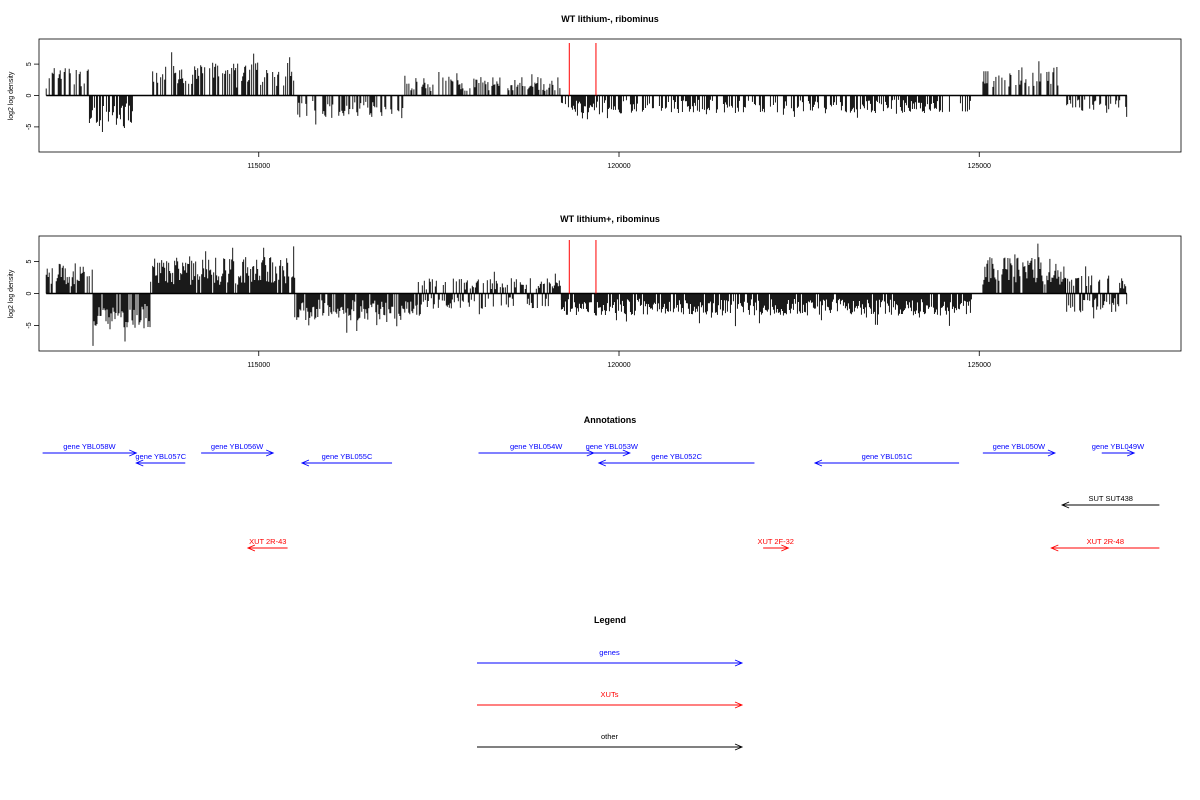 This screenshot has height=800, width=1200. Describe the element at coordinates (237, 446) in the screenshot. I see `gene-label: gene YBL056W` at that location.